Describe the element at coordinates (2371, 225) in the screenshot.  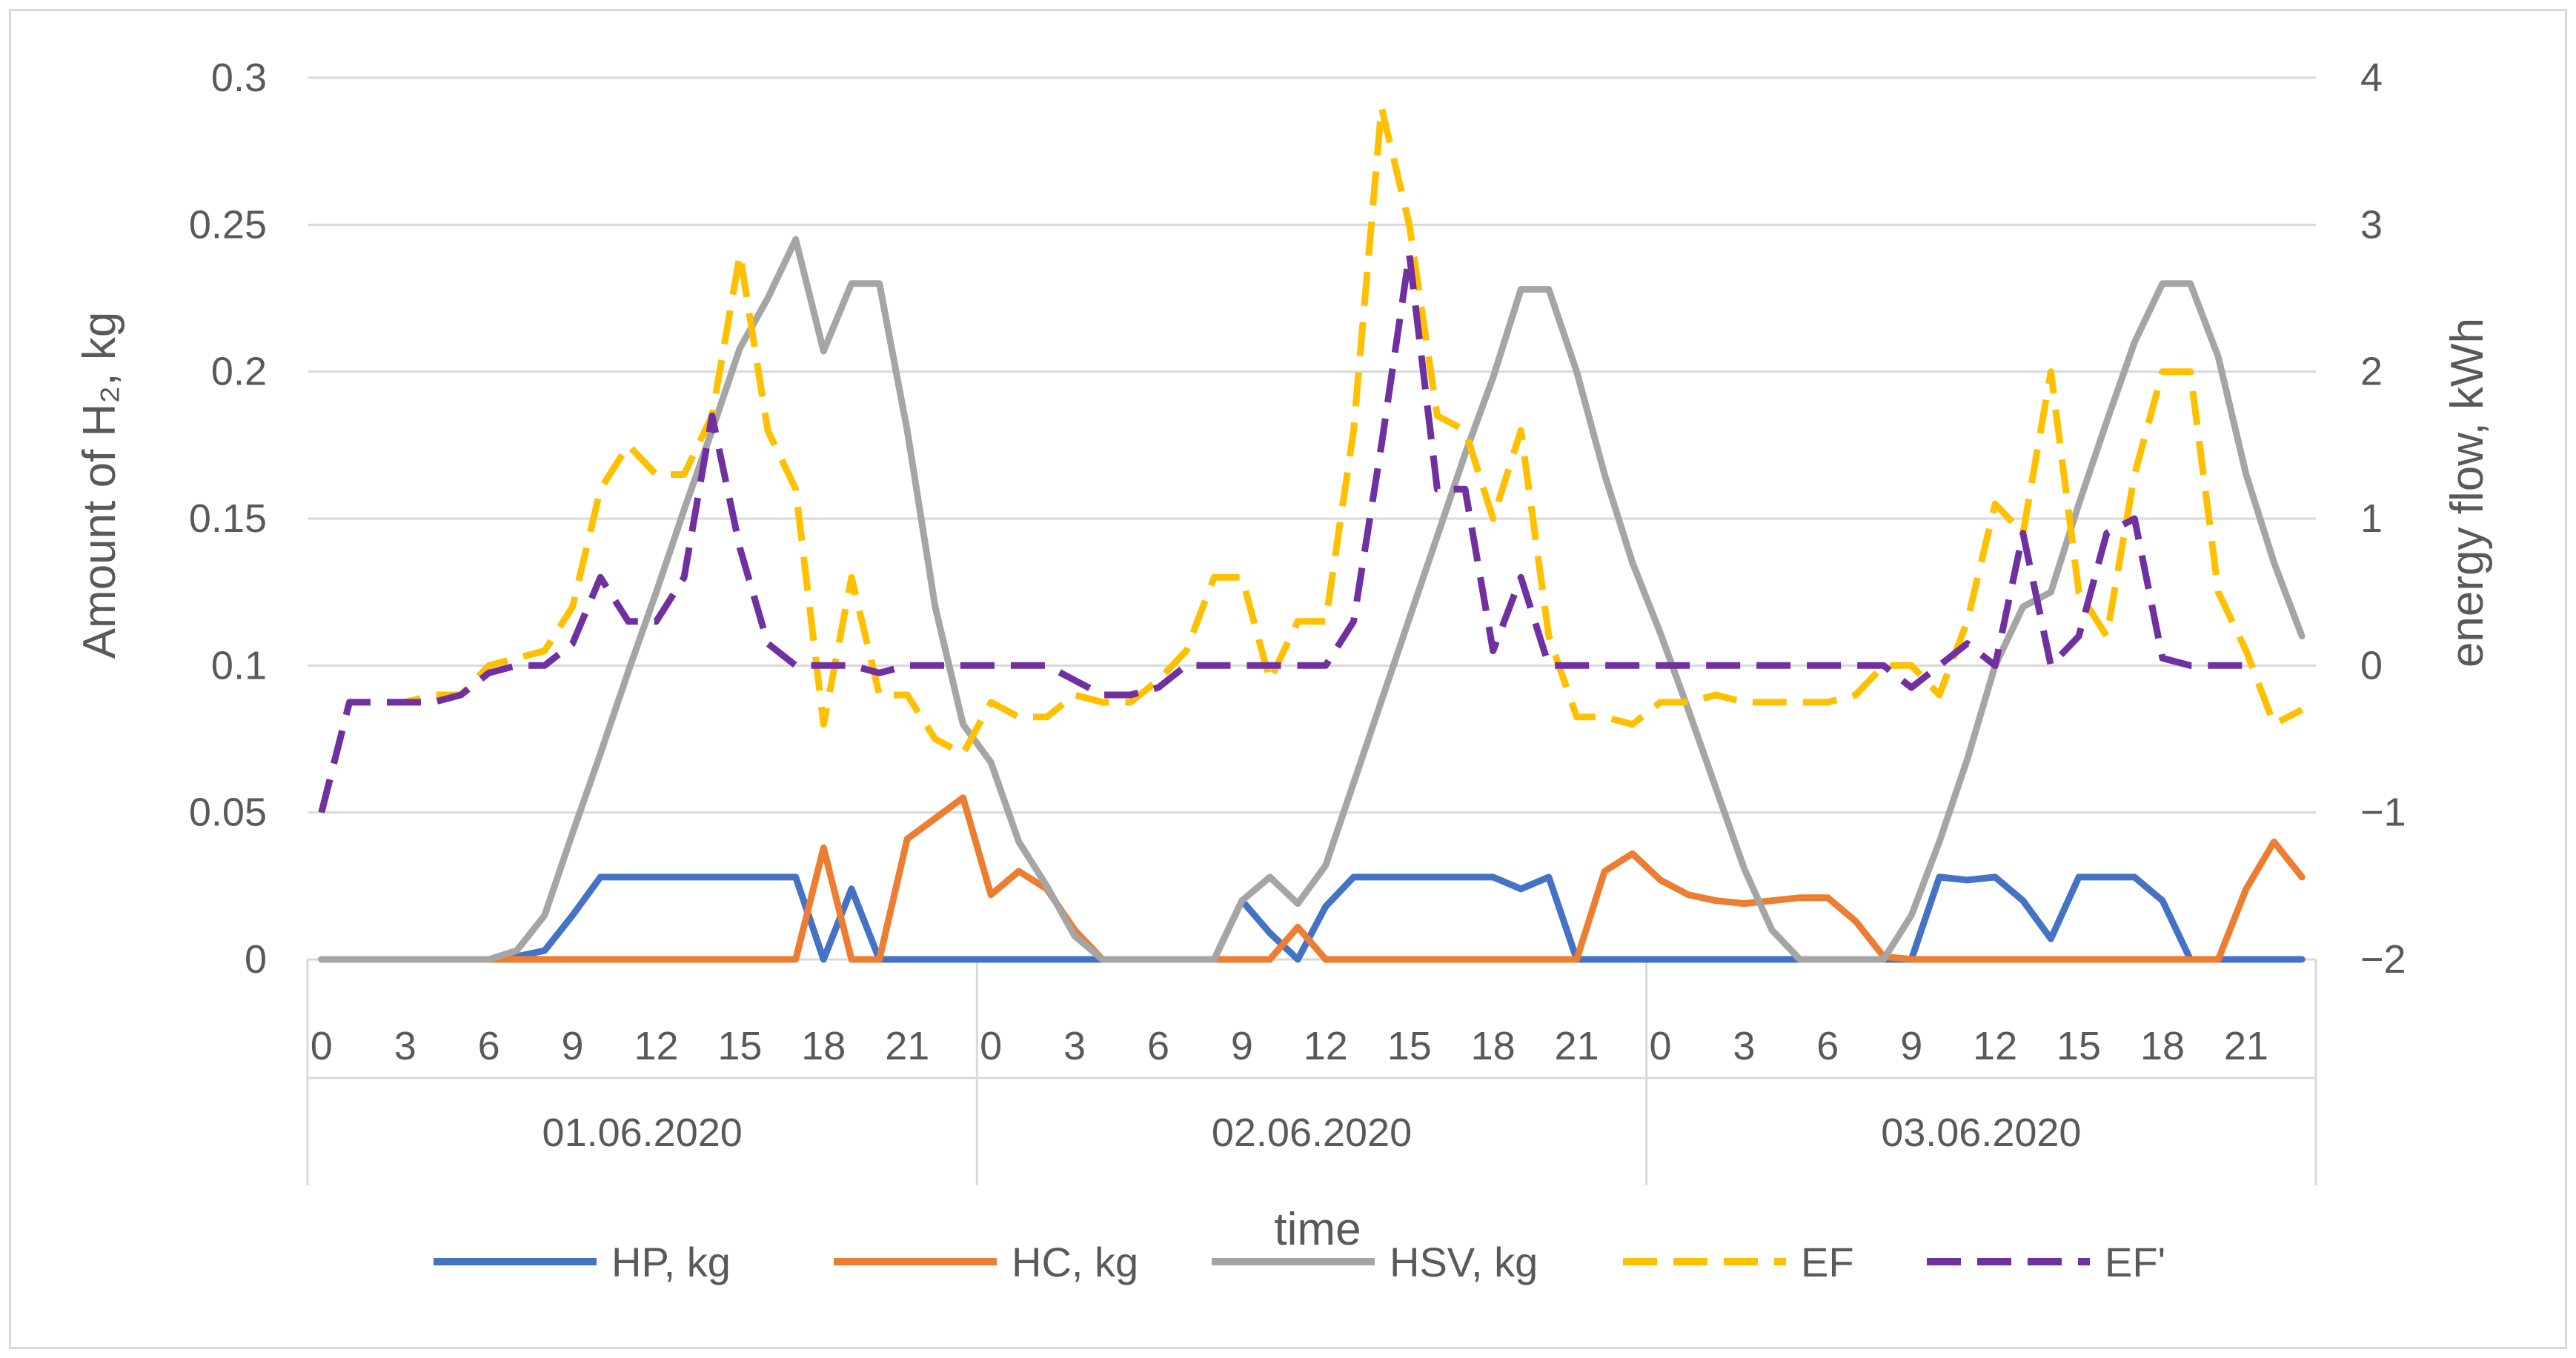
I see `right-y-tick-label: 3` at that location.